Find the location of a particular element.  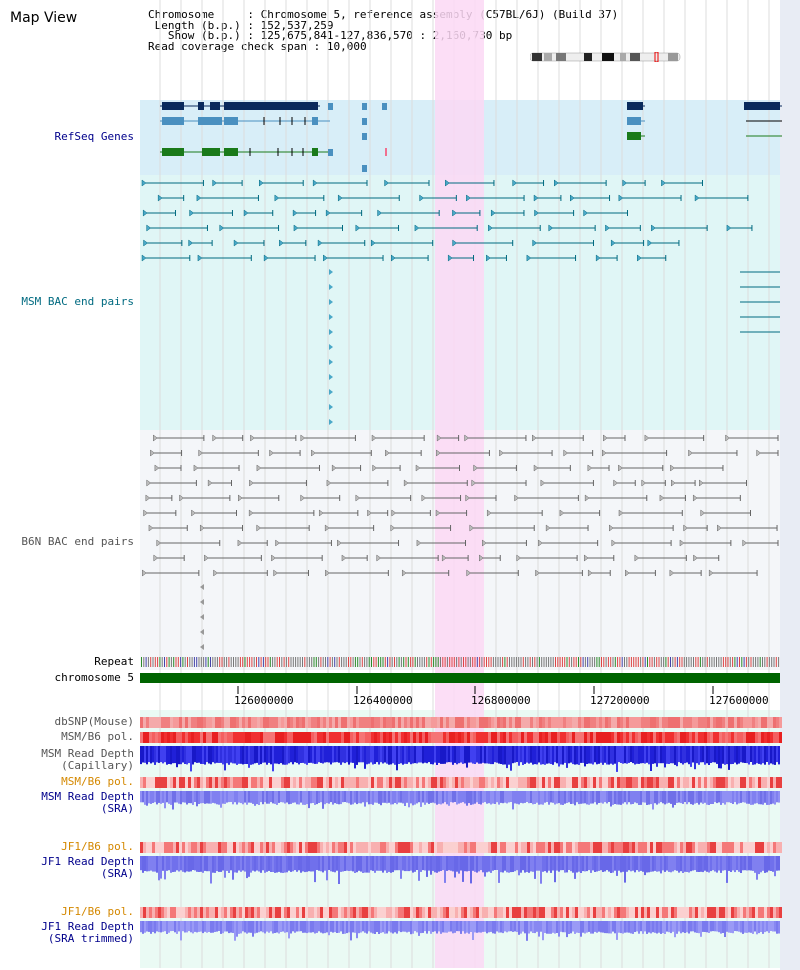

gene-marker is located at coordinates (330, 152).